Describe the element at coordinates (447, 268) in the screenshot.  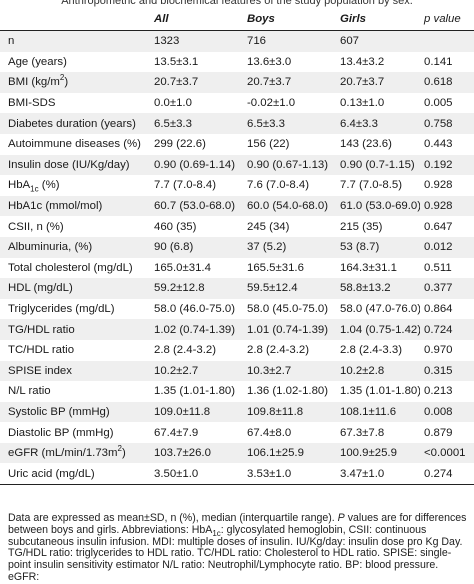
I see `cell-p-value: 0.511` at that location.